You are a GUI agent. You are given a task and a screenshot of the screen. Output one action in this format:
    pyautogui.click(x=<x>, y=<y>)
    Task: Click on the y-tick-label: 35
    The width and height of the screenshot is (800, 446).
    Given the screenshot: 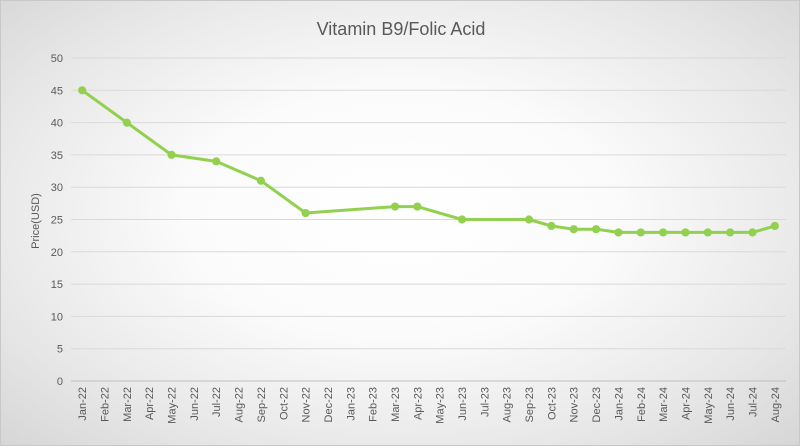 What is the action you would take?
    pyautogui.click(x=57, y=156)
    